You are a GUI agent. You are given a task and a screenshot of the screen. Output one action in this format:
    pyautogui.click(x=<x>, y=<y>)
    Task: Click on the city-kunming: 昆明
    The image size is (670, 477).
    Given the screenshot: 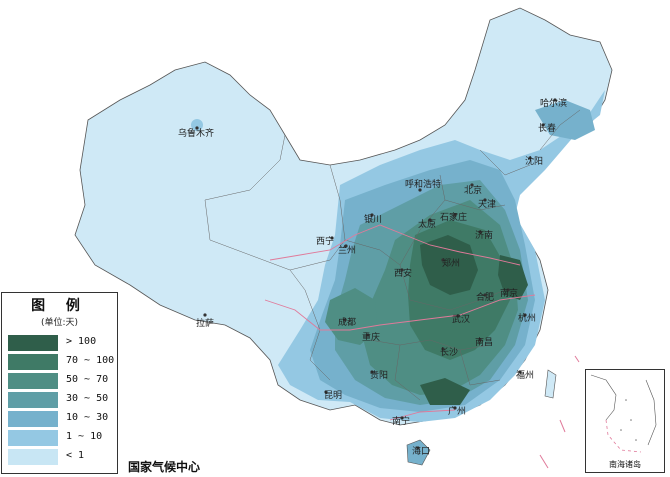 What is the action you would take?
    pyautogui.click(x=333, y=395)
    